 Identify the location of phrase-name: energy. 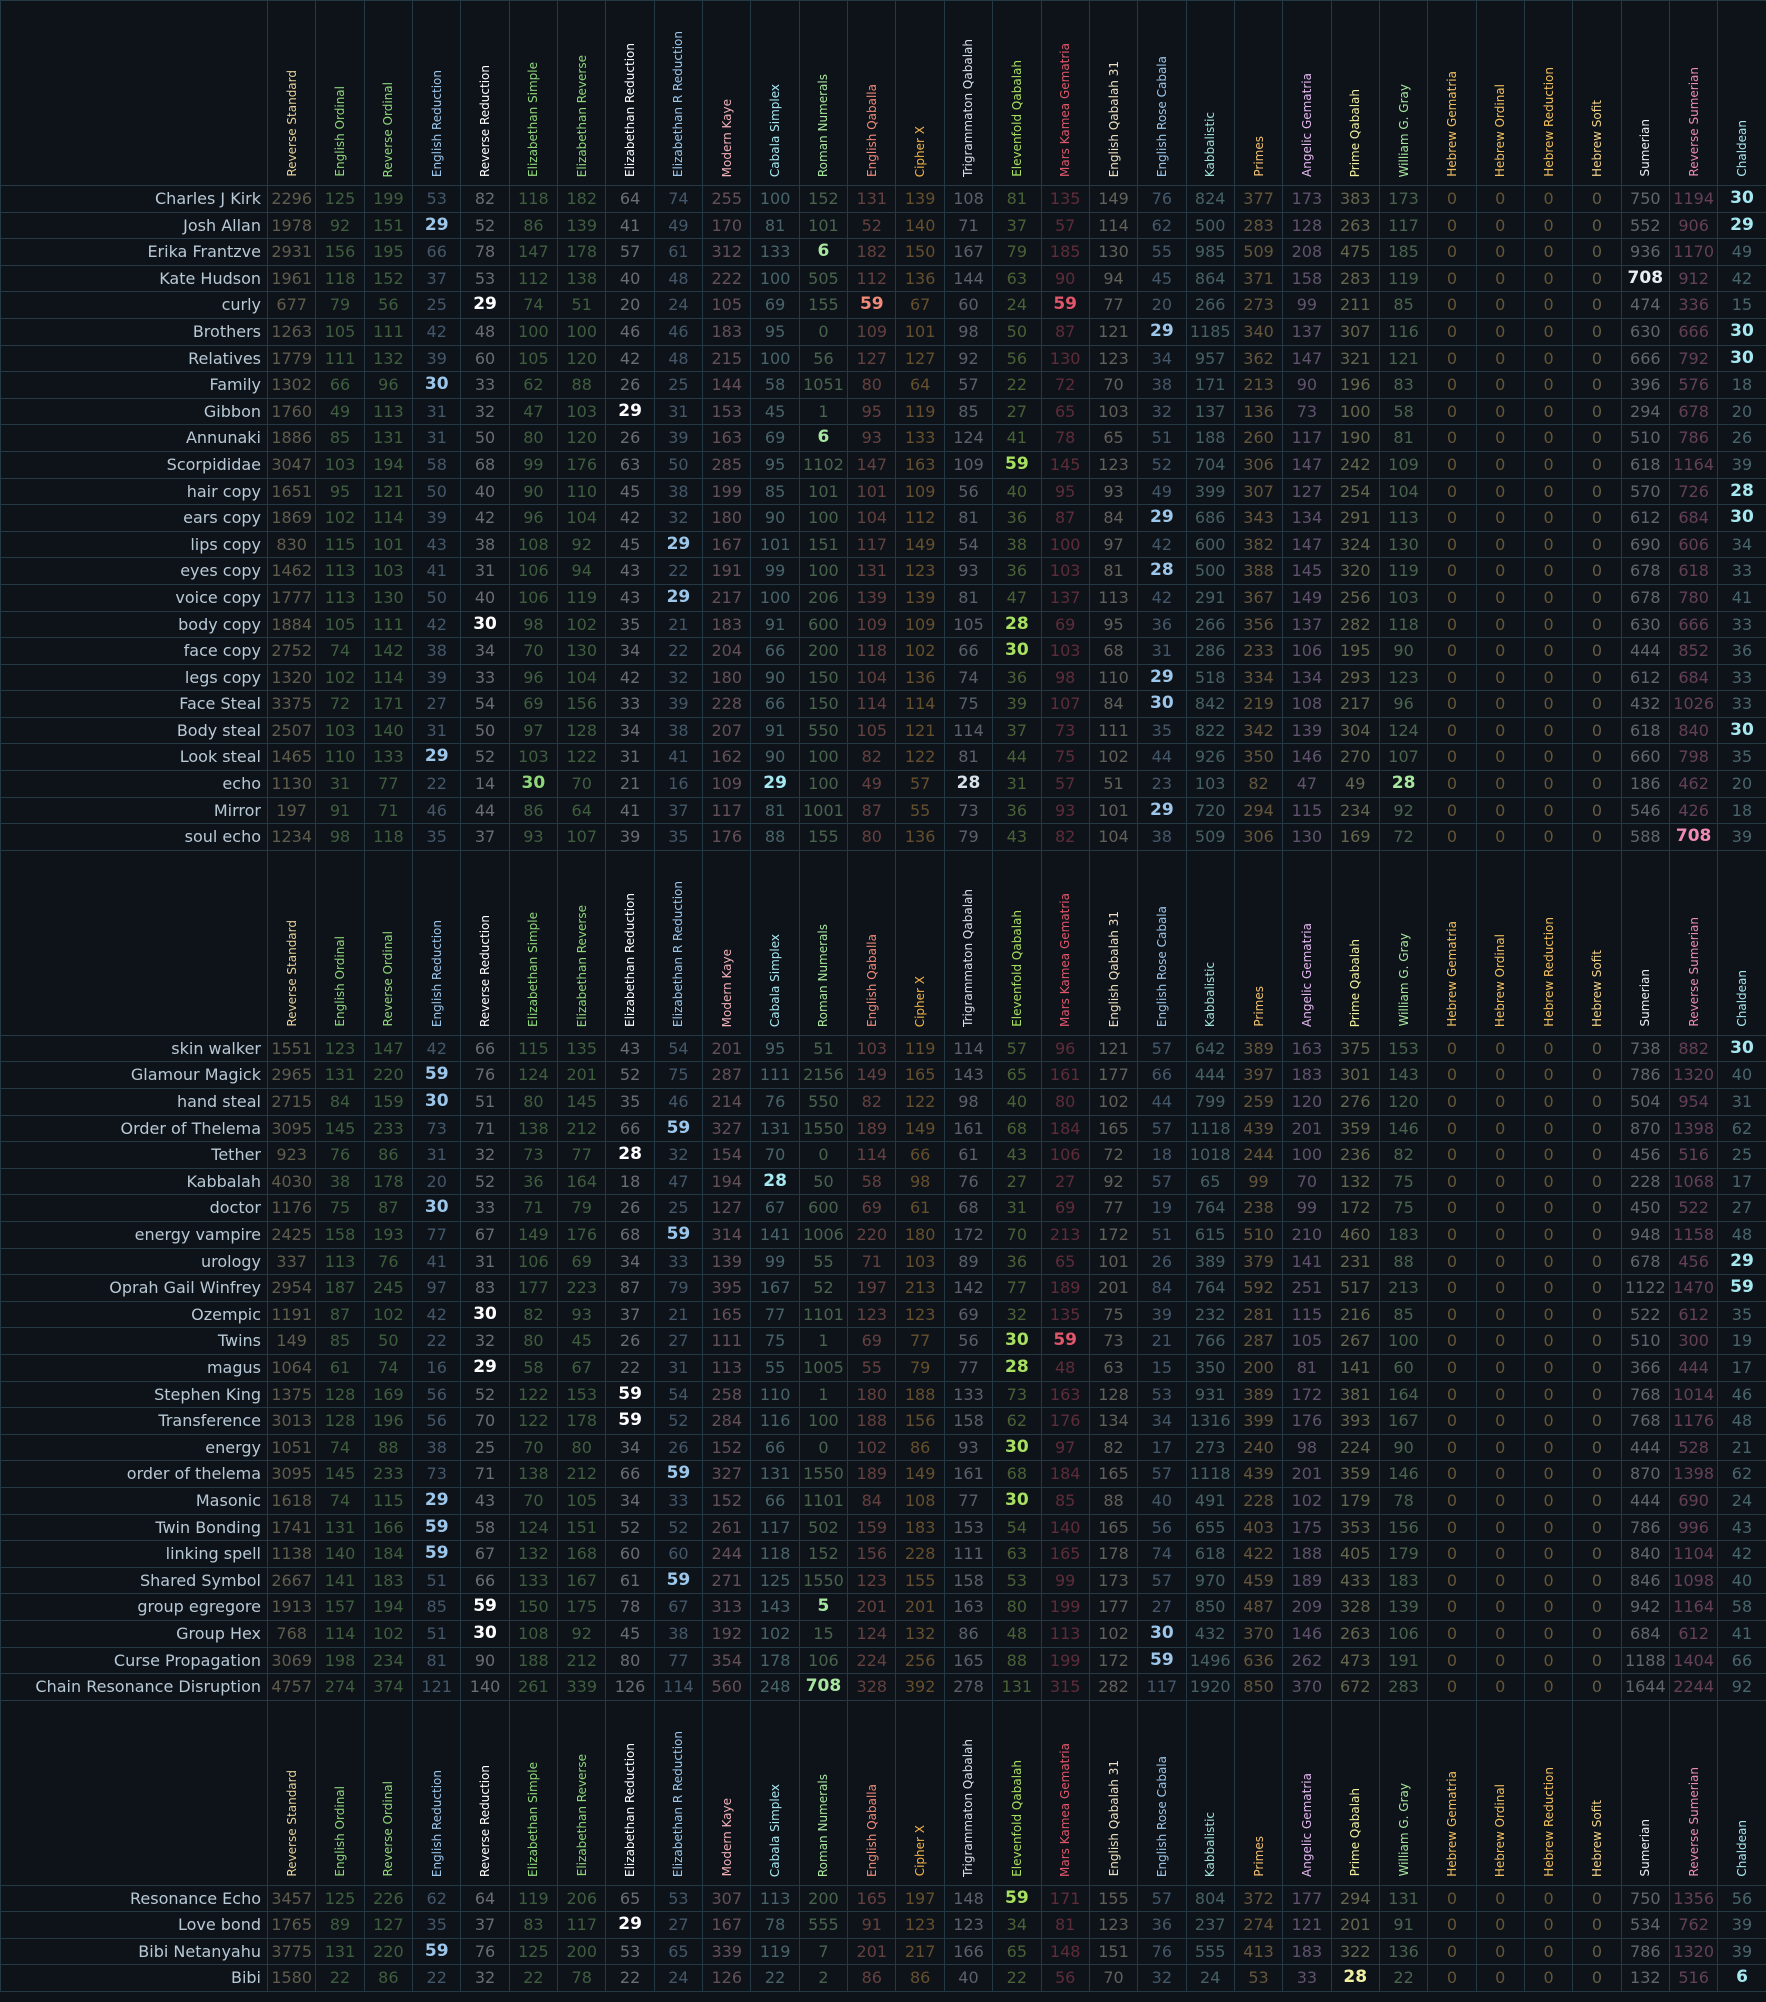
(134, 1447).